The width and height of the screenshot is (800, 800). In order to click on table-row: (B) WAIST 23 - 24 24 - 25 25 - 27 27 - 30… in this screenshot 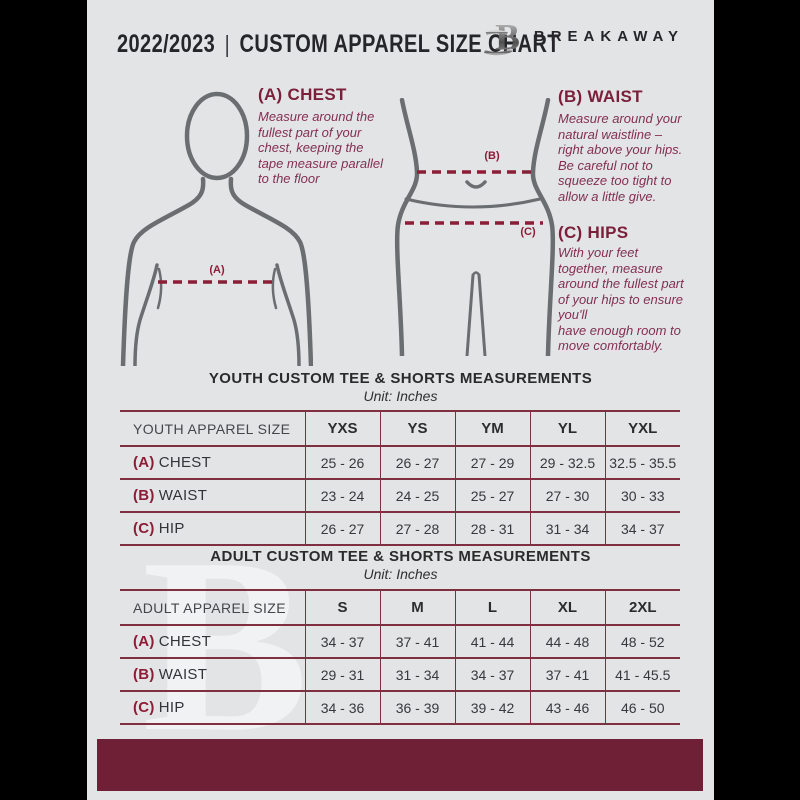, I will do `click(400, 495)`.